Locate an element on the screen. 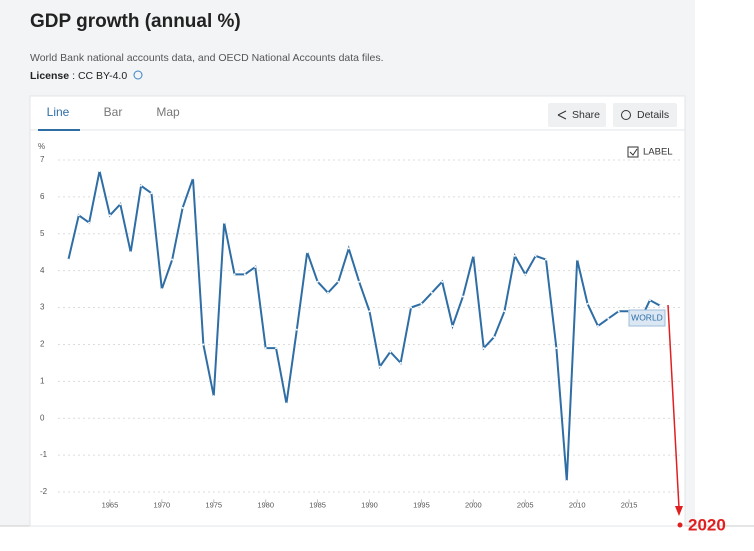  details-icon is located at coordinates (626, 115).